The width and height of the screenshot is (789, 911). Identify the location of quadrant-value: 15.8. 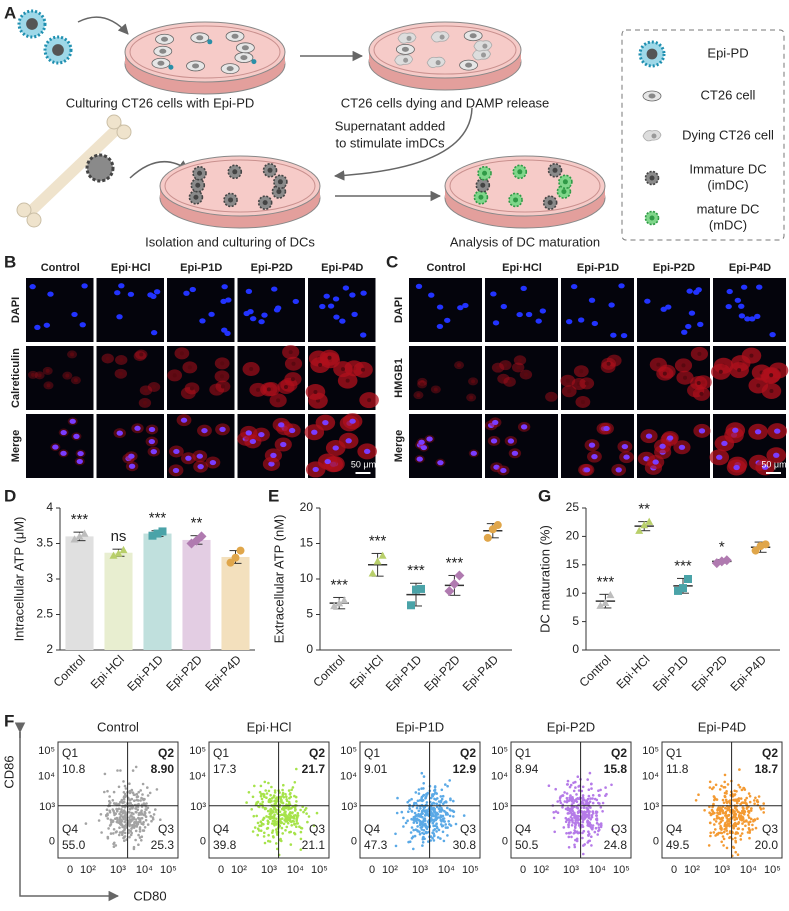
(616, 769).